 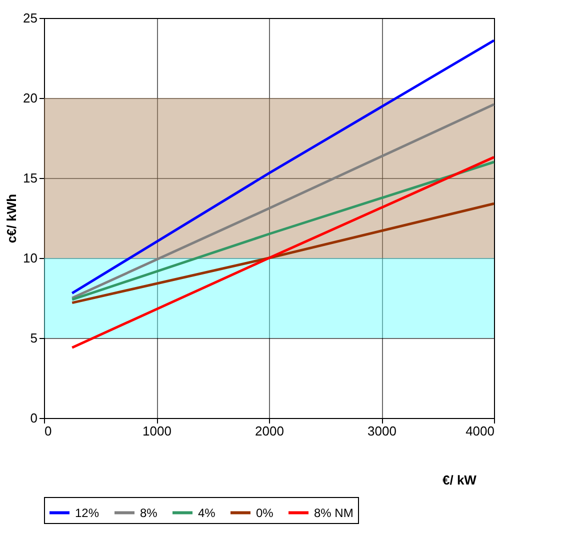 I want to click on y-tick-label: 5, so click(x=34, y=338).